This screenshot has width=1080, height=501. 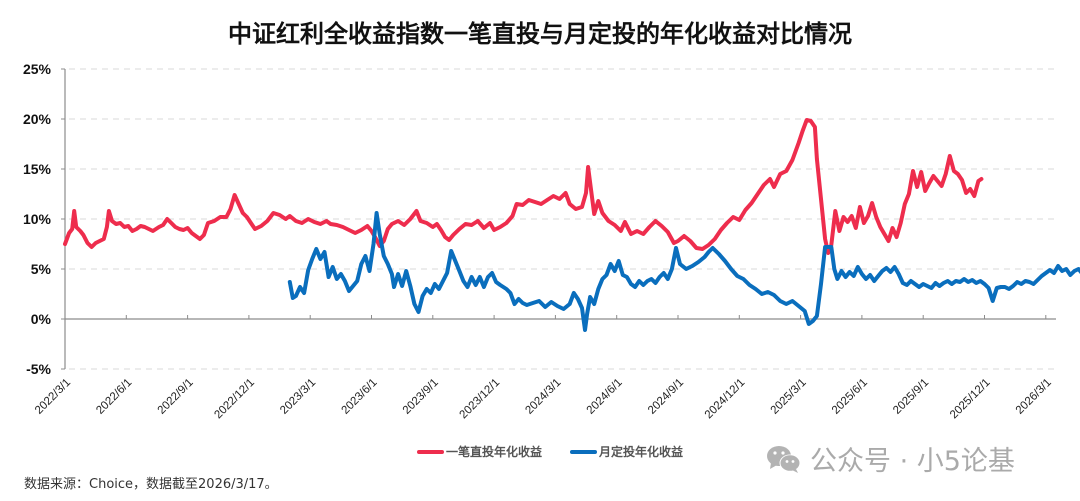 I want to click on x-tick-label: 2024/6/1, so click(x=605, y=397).